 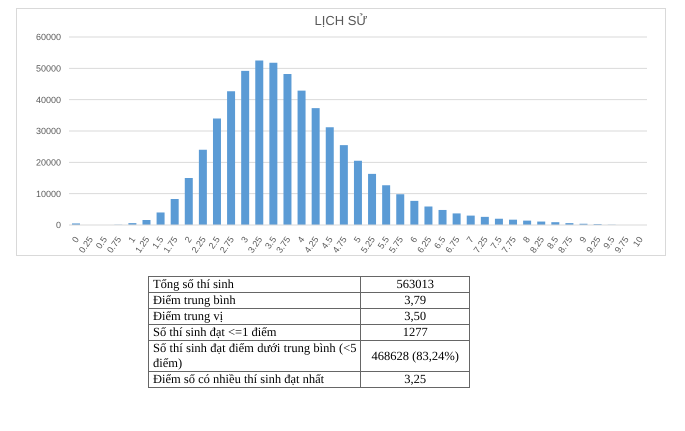 What do you see at coordinates (415, 380) in the screenshot?
I see `text: 3,25` at bounding box center [415, 380].